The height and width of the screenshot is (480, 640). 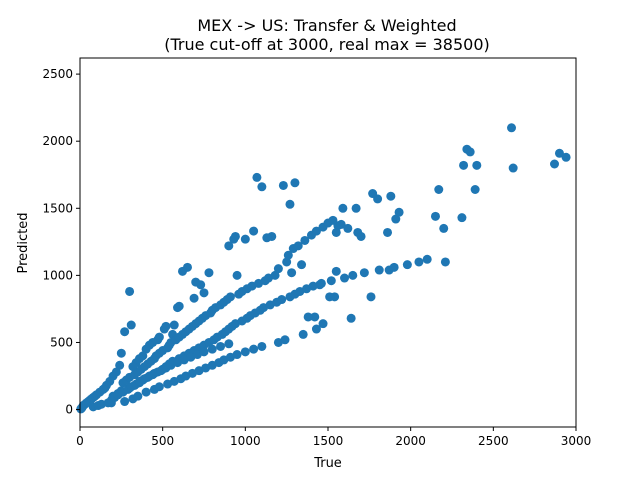 What do you see at coordinates (410, 441) in the screenshot?
I see `x-tick-label: 2000` at bounding box center [410, 441].